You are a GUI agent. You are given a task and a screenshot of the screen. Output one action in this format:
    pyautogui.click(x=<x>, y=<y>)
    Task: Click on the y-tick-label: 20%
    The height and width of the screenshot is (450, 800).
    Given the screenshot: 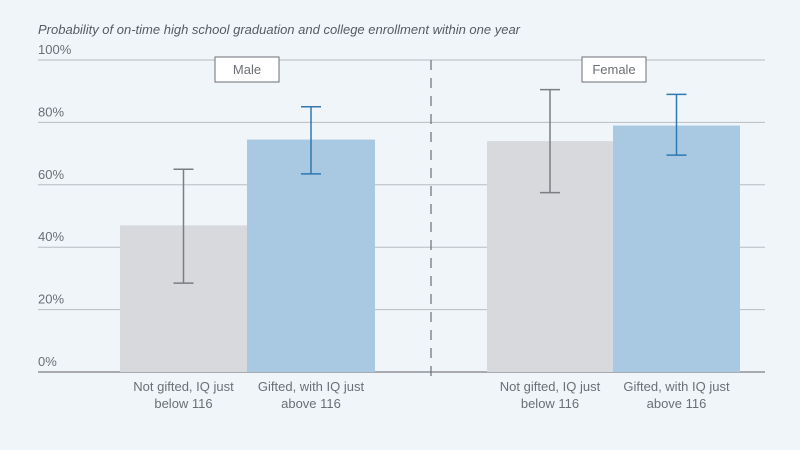 What is the action you would take?
    pyautogui.click(x=51, y=299)
    